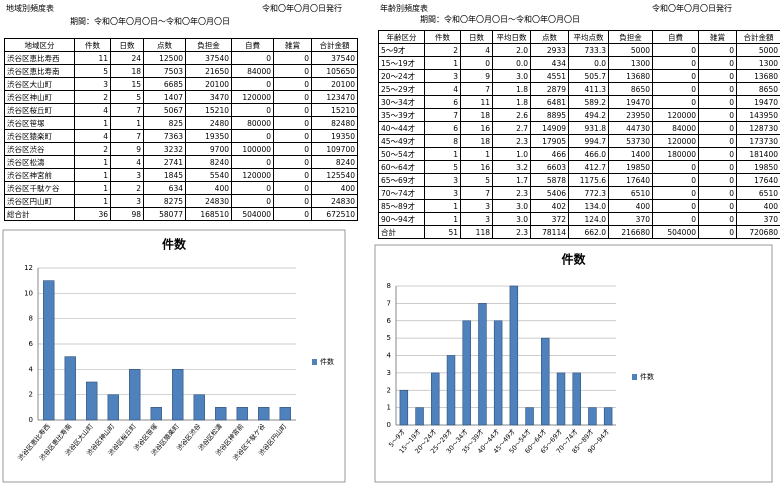 The image size is (780, 485). Describe the element at coordinates (401, 50) in the screenshot. I see `table-cell: 5～9才` at that location.